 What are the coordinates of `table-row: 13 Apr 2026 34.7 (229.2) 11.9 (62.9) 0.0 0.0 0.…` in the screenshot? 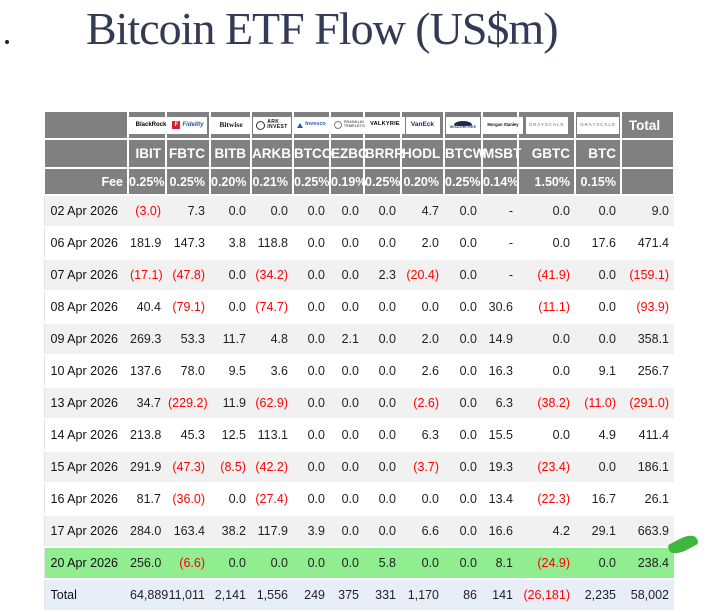 It's located at (358, 403).